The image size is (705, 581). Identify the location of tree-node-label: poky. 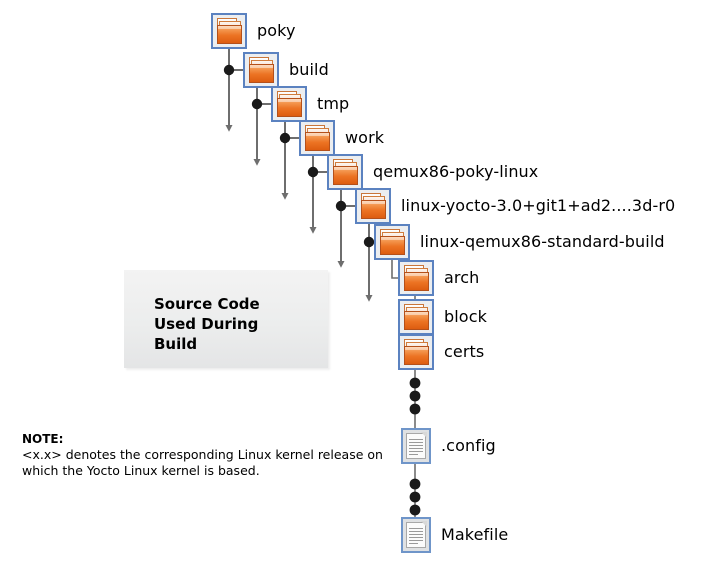
(276, 30).